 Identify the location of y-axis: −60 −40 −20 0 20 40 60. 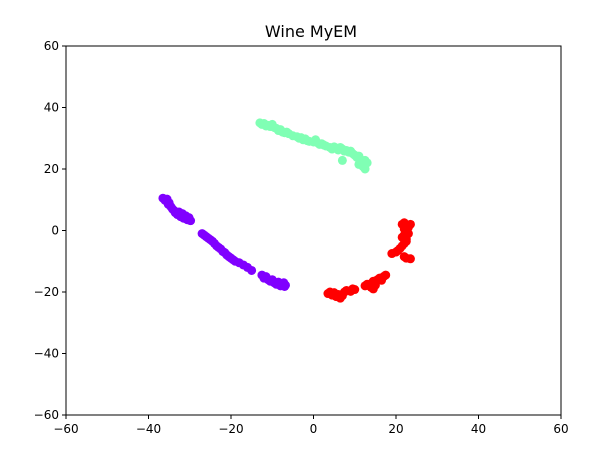
(50, 230).